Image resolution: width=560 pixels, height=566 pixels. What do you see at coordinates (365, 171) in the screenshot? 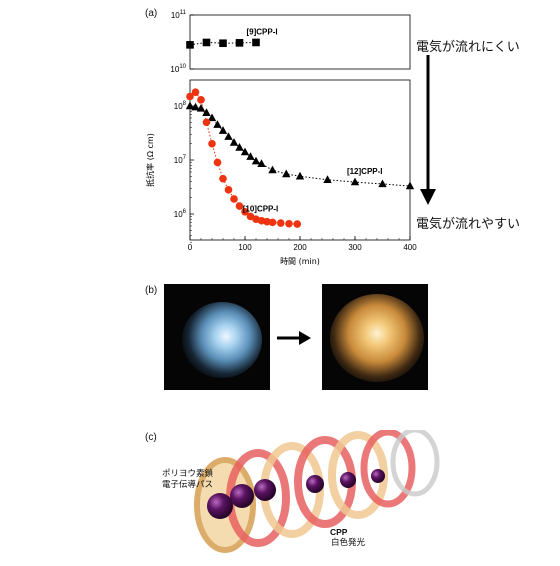
I see `series-label: [12]CPP-I` at bounding box center [365, 171].